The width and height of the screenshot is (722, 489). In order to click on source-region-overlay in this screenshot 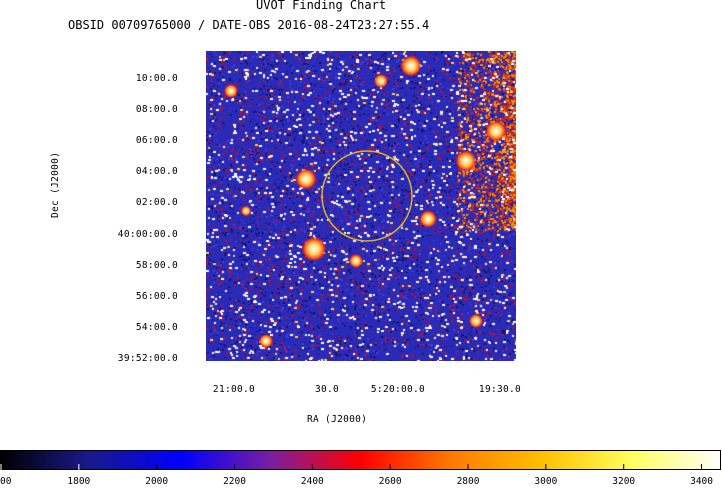, I will do `click(367, 196)`.